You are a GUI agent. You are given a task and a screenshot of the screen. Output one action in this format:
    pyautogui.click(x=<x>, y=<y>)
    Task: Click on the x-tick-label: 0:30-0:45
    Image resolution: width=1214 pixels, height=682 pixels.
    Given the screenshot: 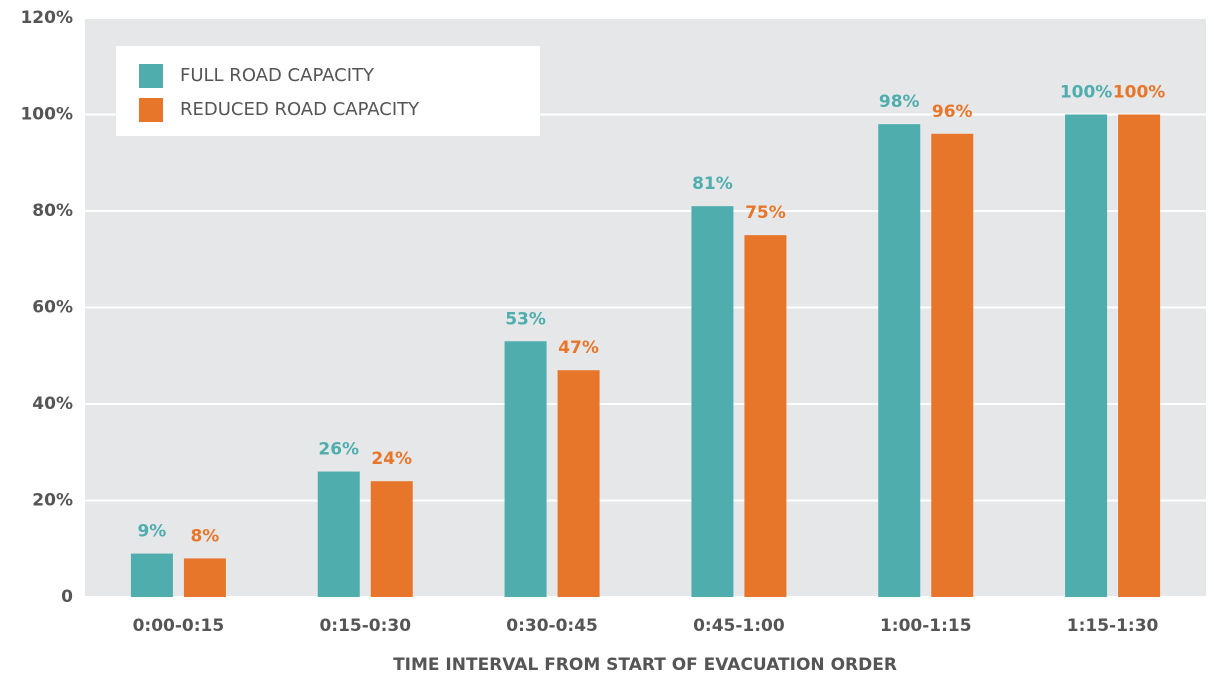 What is the action you would take?
    pyautogui.click(x=552, y=626)
    